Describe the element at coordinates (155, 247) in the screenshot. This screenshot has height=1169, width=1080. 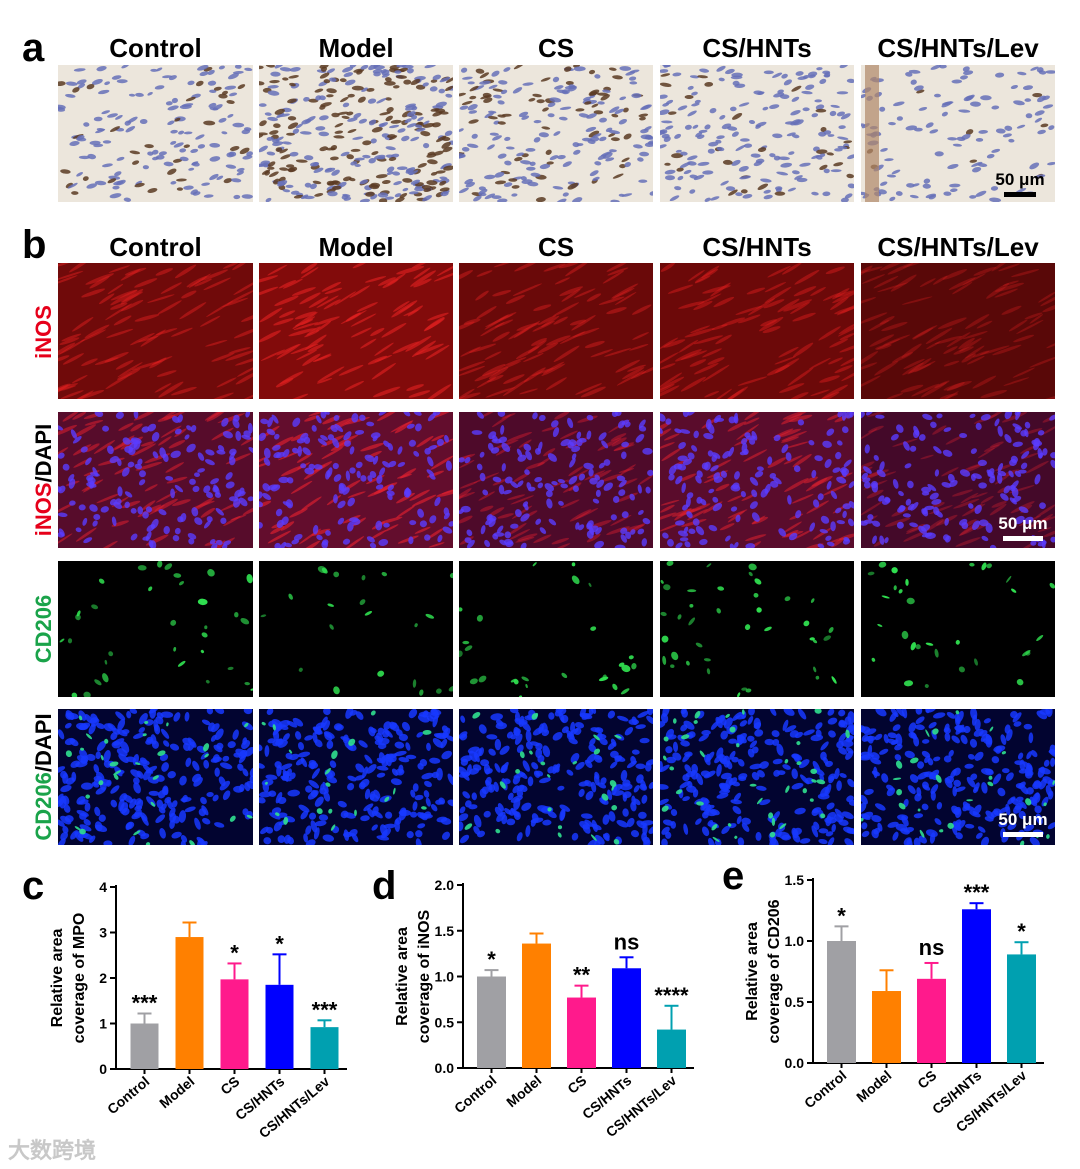
I see `panel-b-col-title-control: Control` at that location.